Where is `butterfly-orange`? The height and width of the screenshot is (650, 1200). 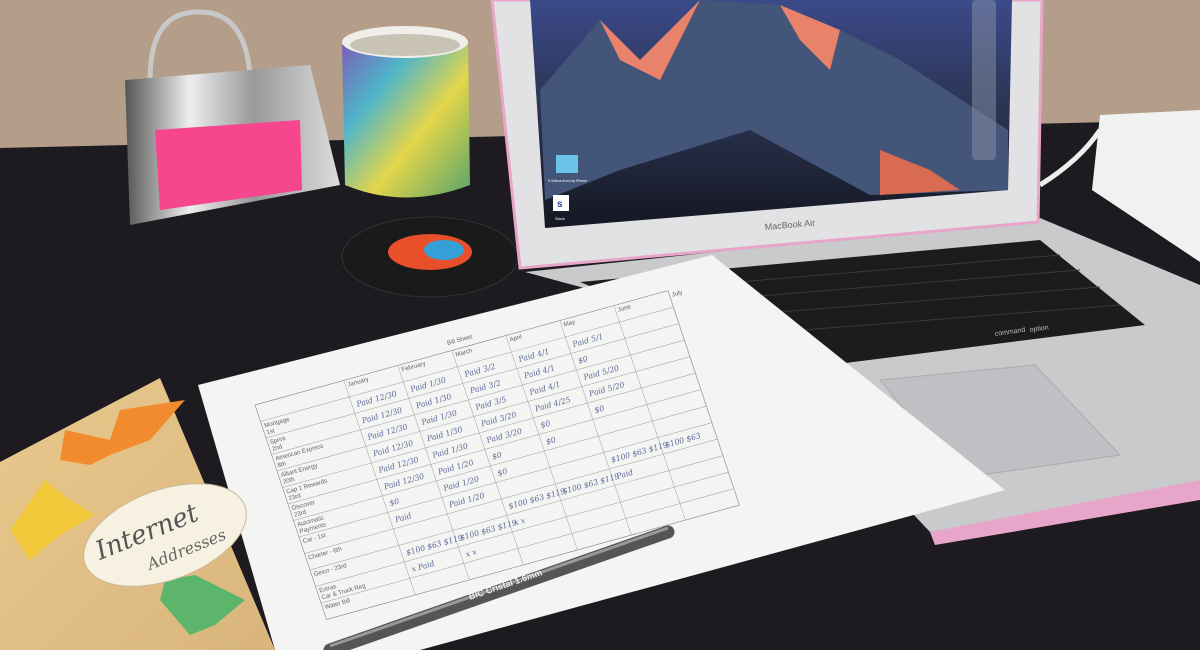 butterfly-orange is located at coordinates (122, 432).